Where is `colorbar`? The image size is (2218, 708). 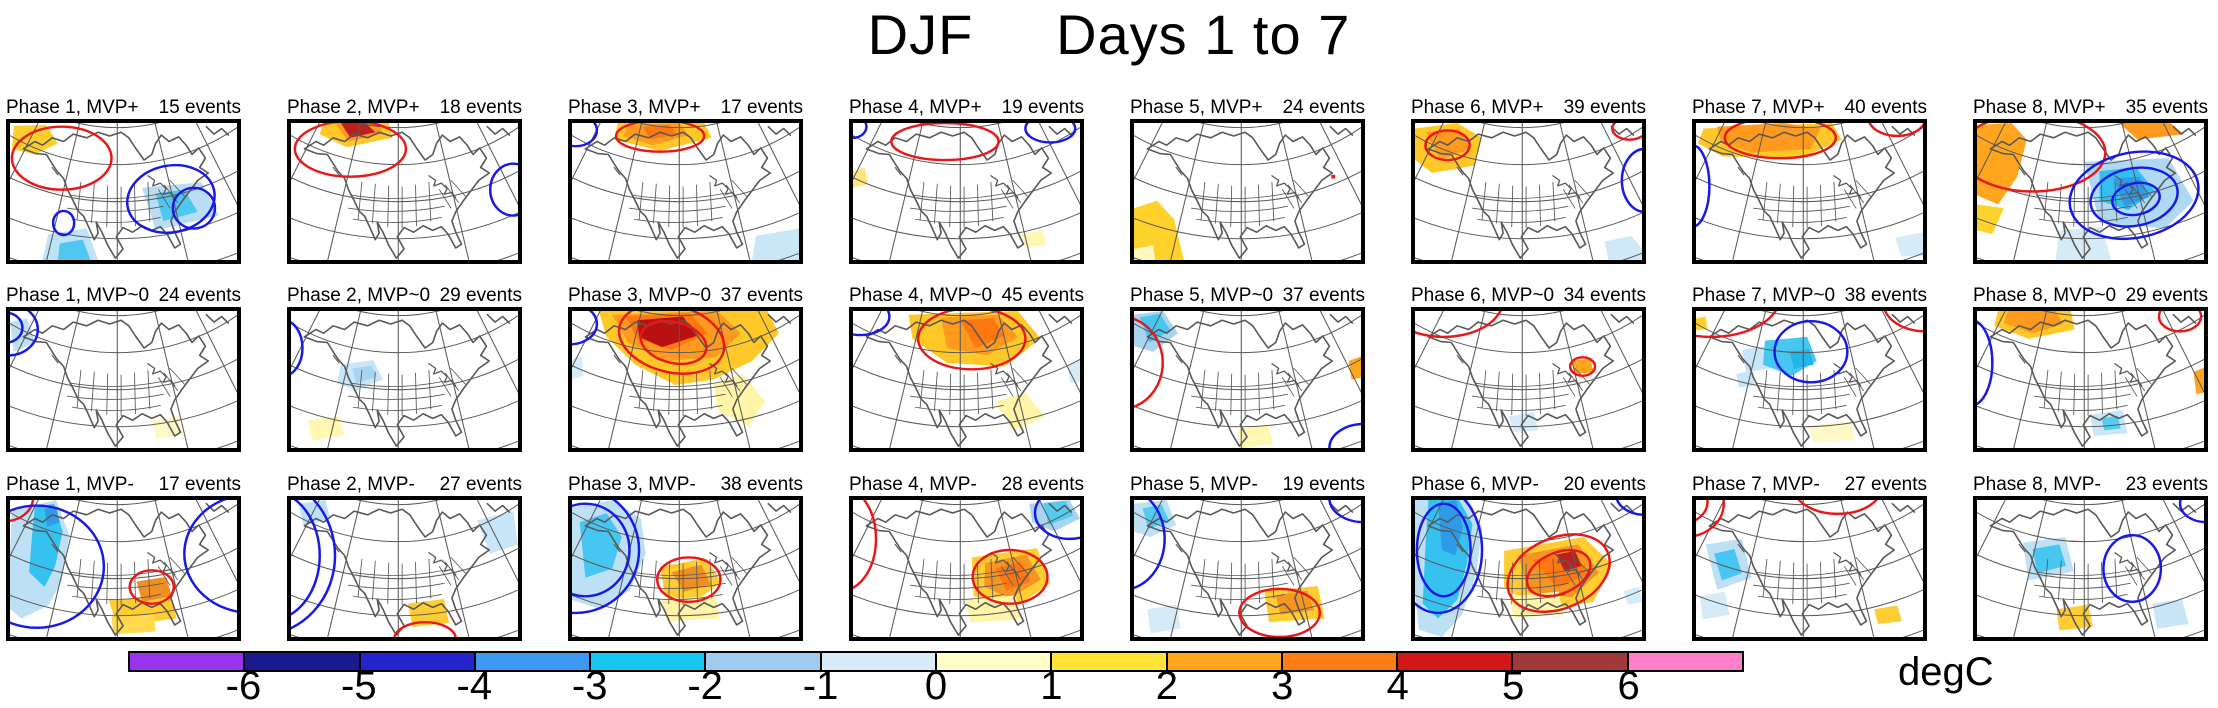 colorbar is located at coordinates (936, 661).